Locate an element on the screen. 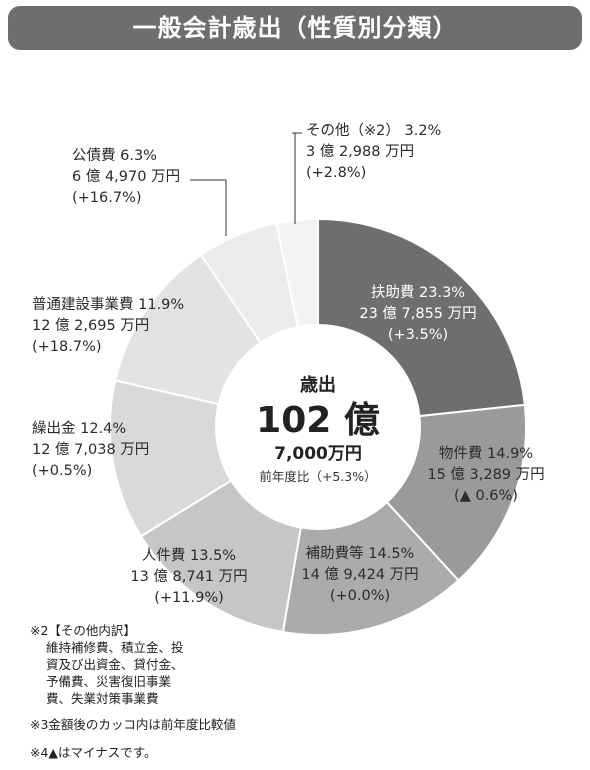 Image resolution: width=590 pixels, height=770 pixels. note-2-title: ※2【その他内訳】 is located at coordinates (83, 630).